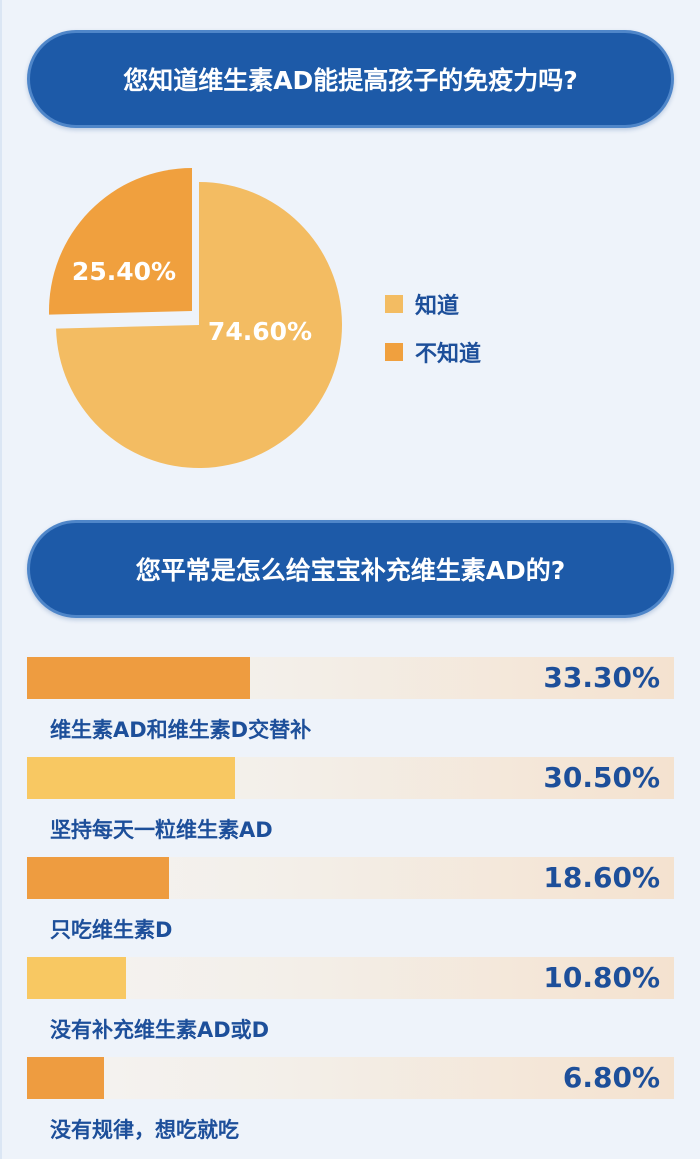 The image size is (700, 1159). I want to click on pie-data-label: 25.40%, so click(124, 271).